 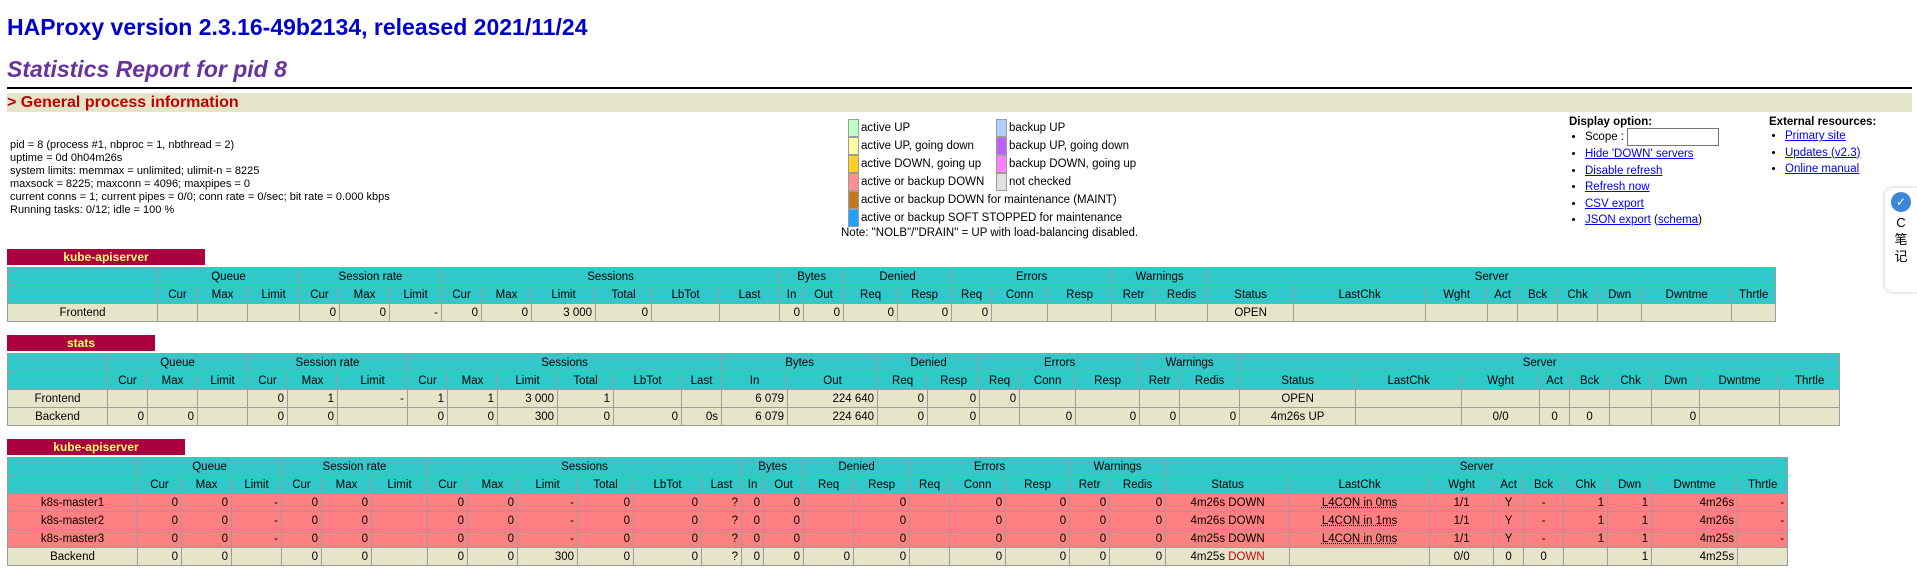 What do you see at coordinates (1678, 220) in the screenshot?
I see `schema-link: schema` at bounding box center [1678, 220].